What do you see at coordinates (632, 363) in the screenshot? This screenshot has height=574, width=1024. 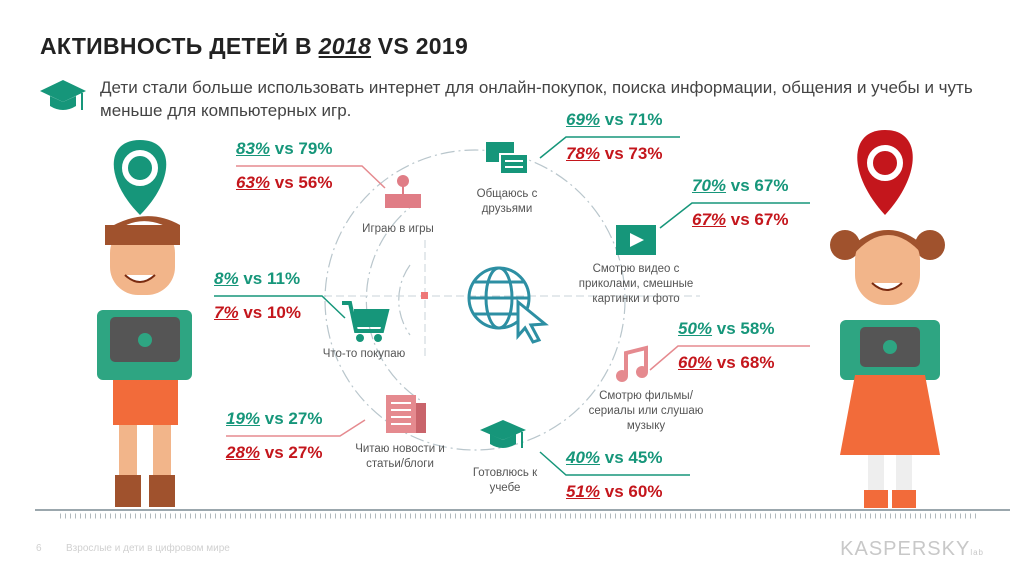 I see `music-icon` at bounding box center [632, 363].